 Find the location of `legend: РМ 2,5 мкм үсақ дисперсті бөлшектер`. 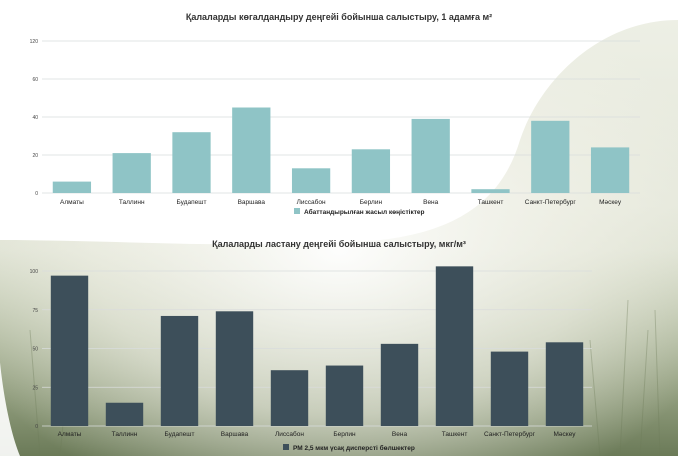

legend: РМ 2,5 мкм үсақ дисперсті бөлшектер is located at coordinates (349, 448).